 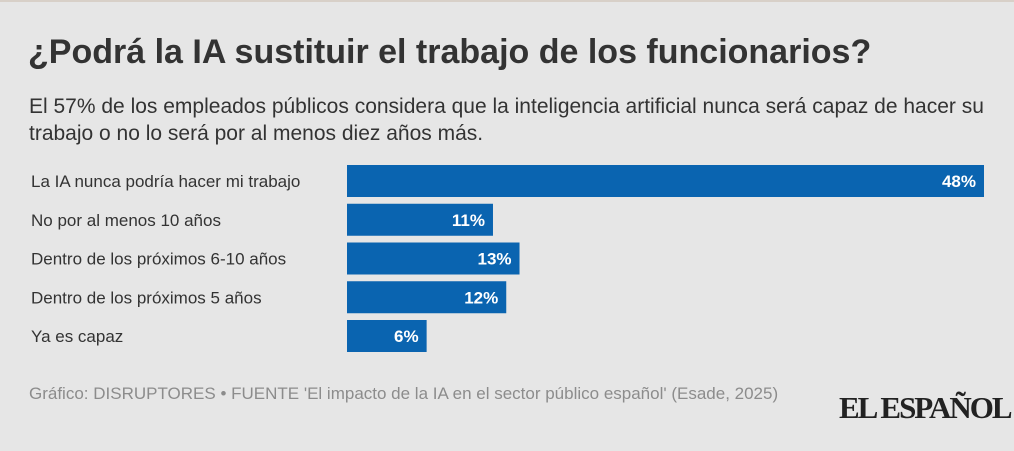 What do you see at coordinates (165, 181) in the screenshot?
I see `category-label: La IA nunca podría hacer mi trabajo` at bounding box center [165, 181].